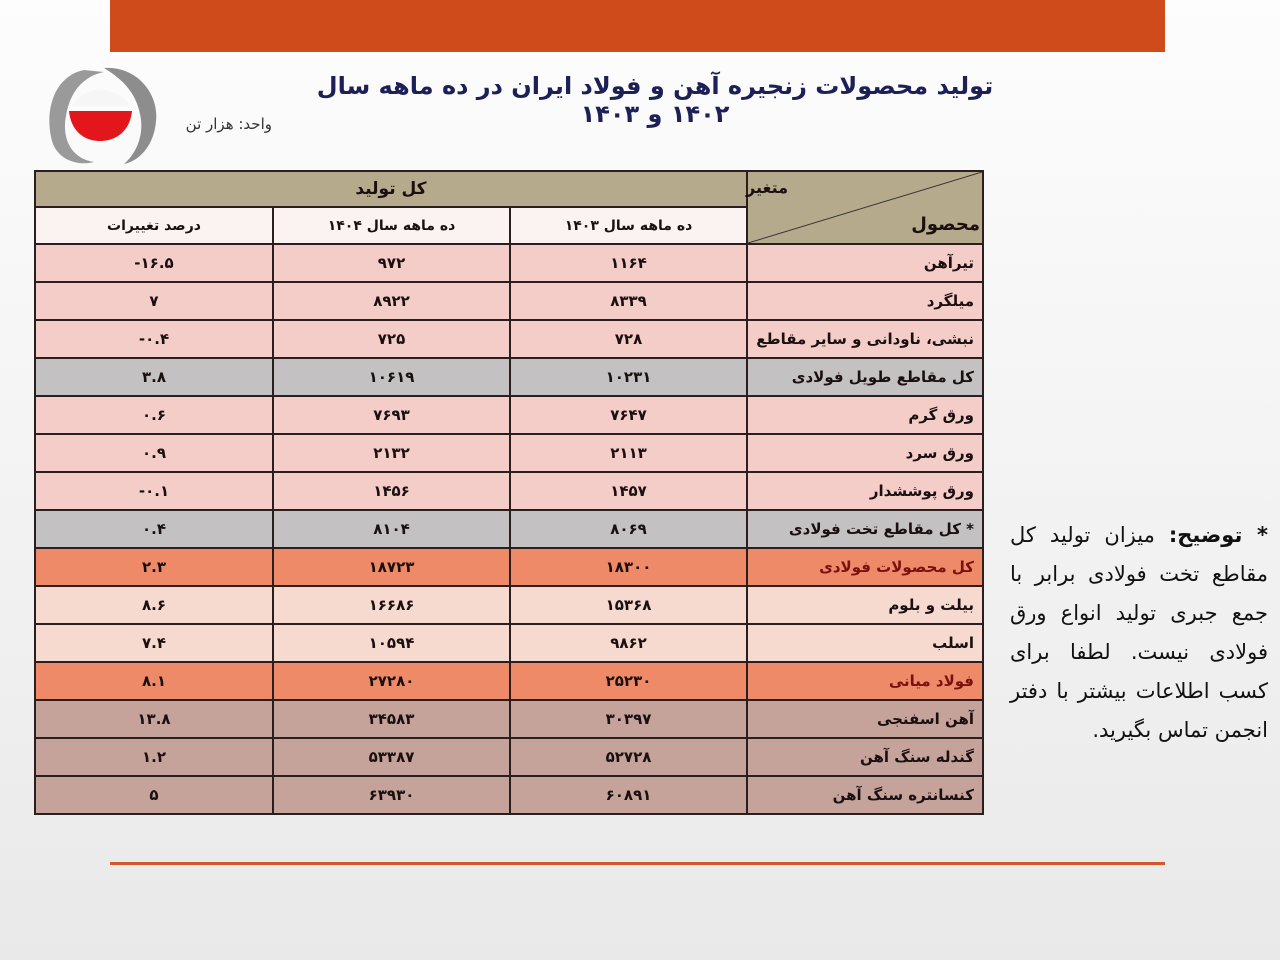  I want to click on value-1404-cell: ۱۰۶۱۹, so click(391, 377).